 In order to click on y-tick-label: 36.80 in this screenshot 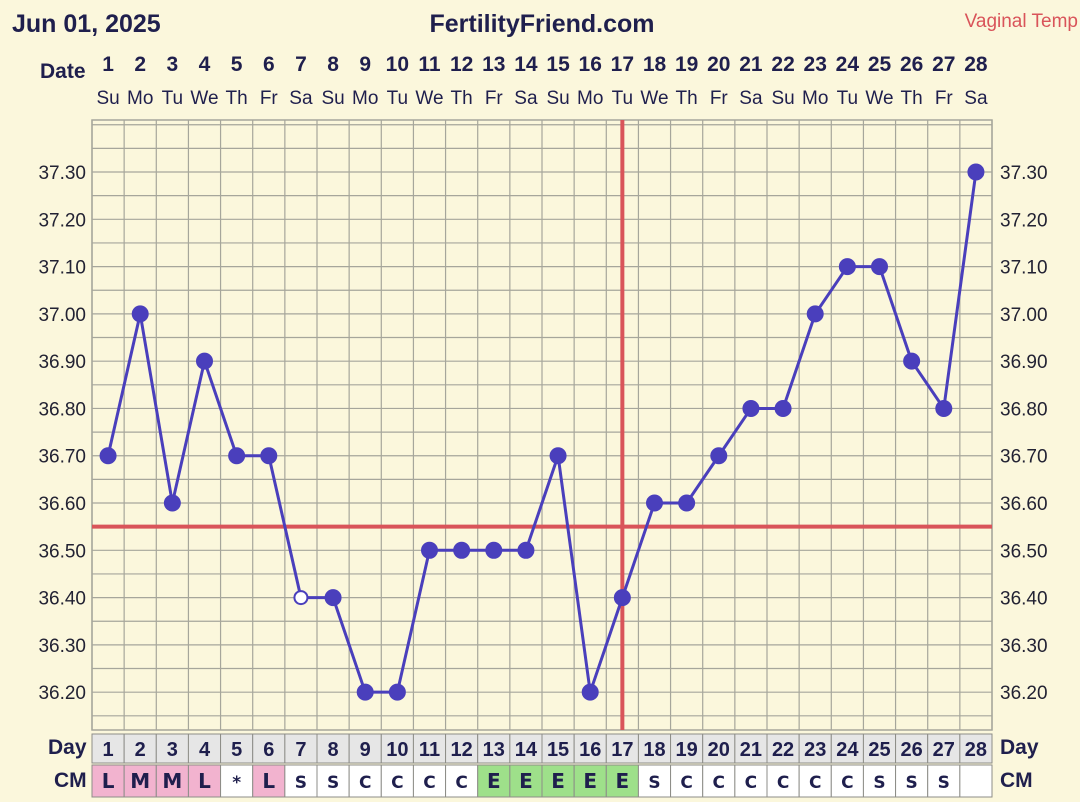, I will do `click(62, 409)`.